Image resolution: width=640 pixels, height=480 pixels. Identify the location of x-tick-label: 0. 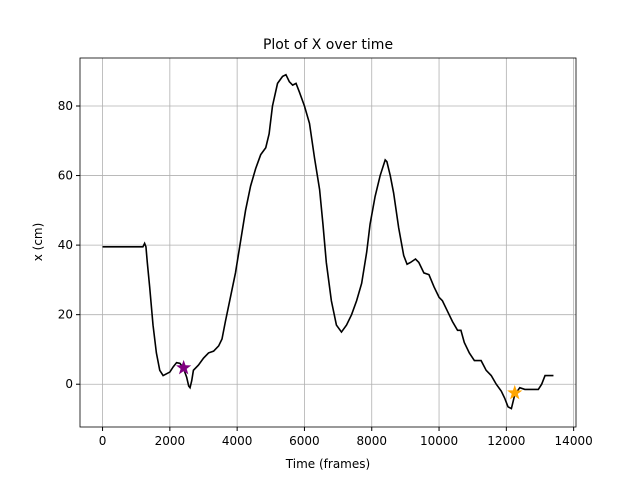
(103, 441).